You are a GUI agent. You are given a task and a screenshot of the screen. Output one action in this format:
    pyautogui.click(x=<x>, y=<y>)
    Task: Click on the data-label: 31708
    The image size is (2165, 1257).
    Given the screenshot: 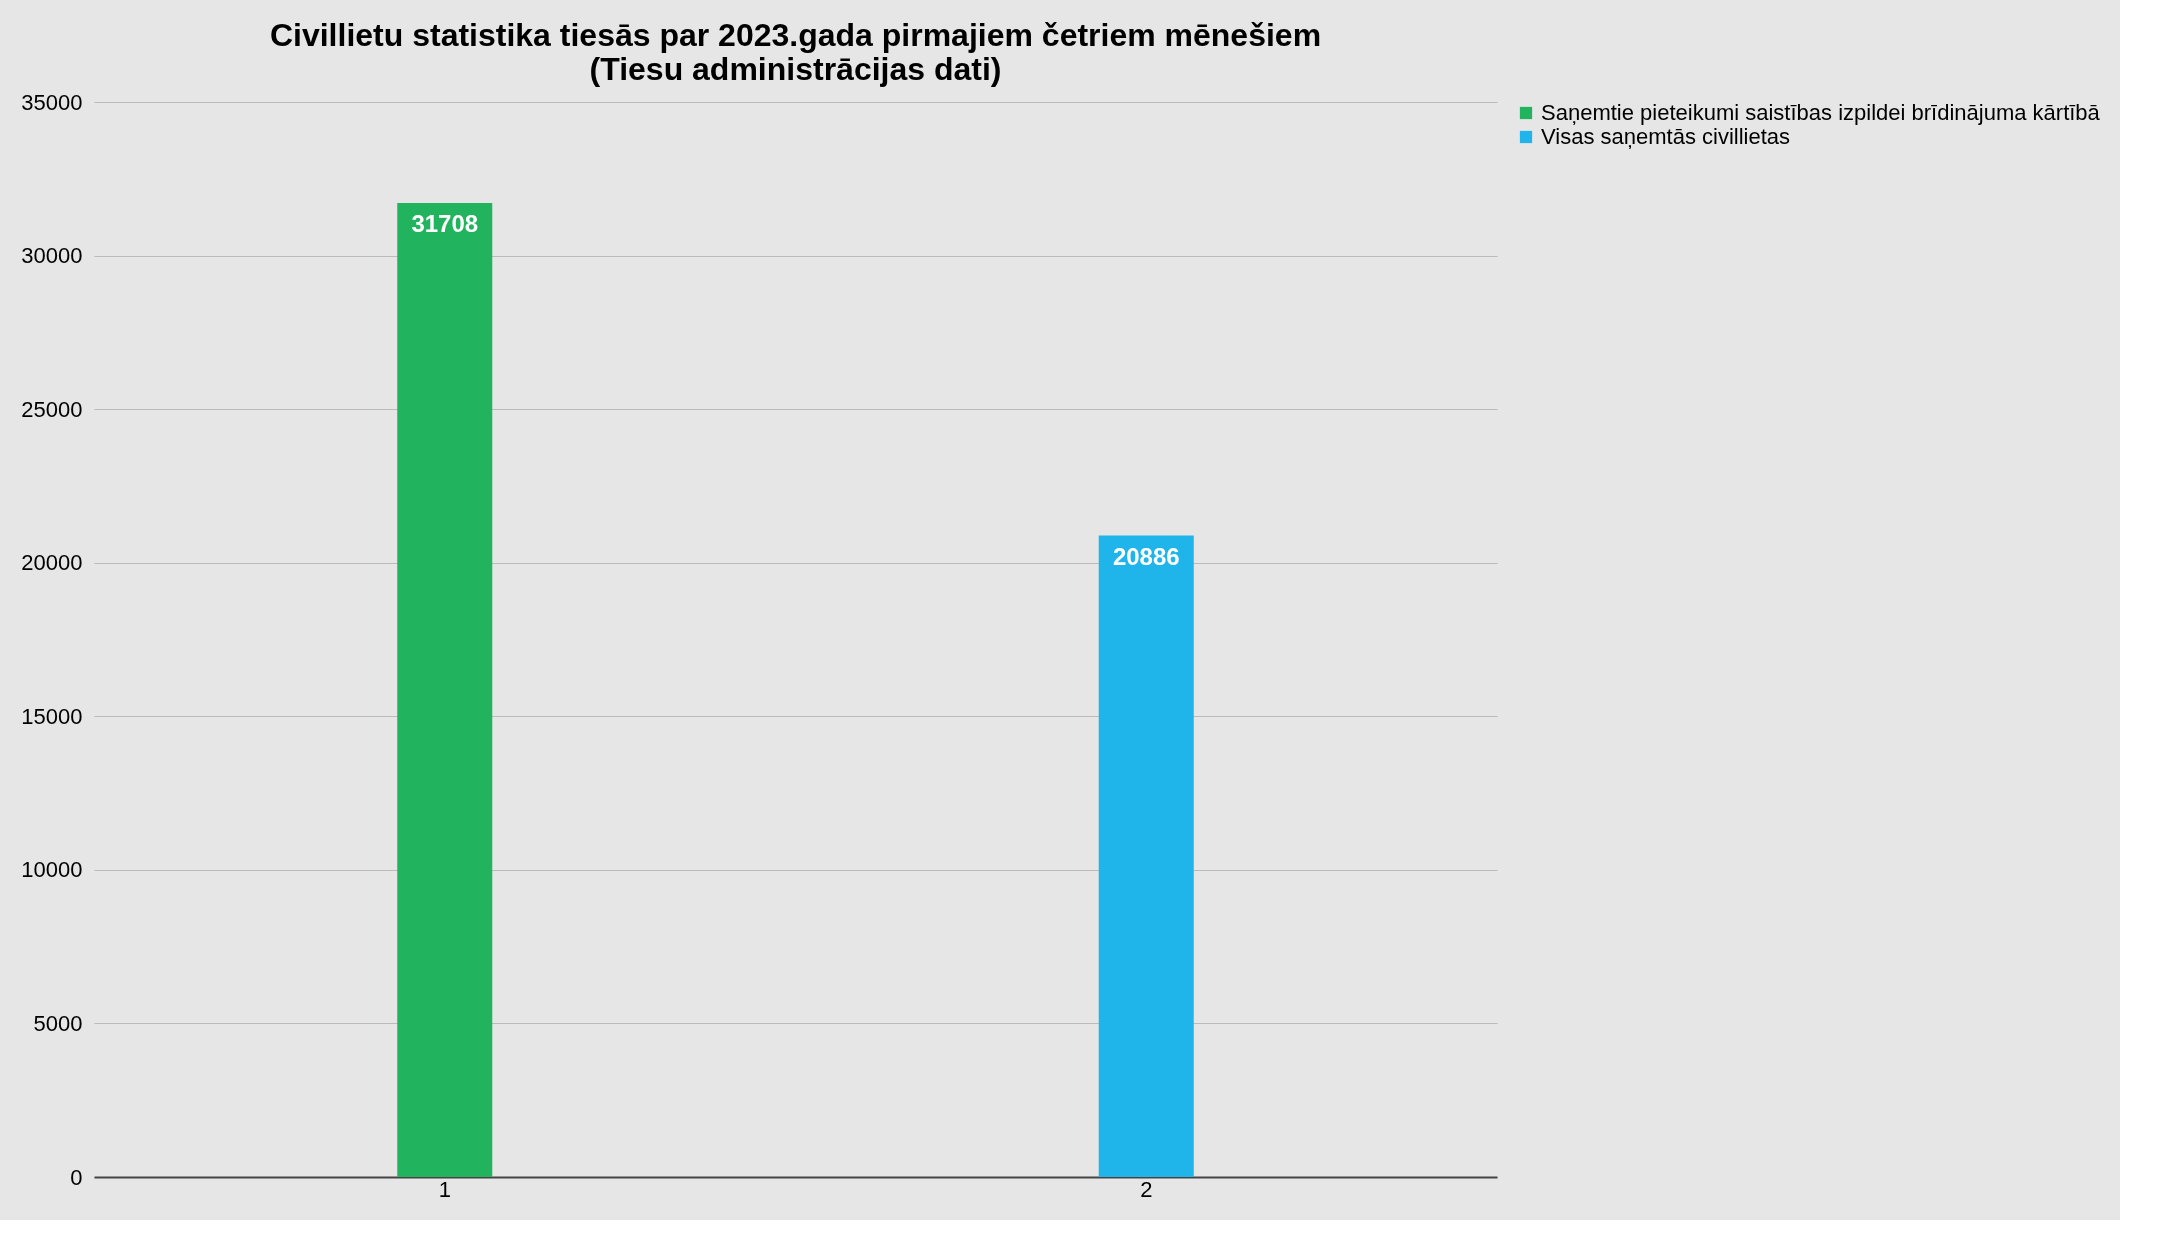 What is the action you would take?
    pyautogui.click(x=445, y=224)
    